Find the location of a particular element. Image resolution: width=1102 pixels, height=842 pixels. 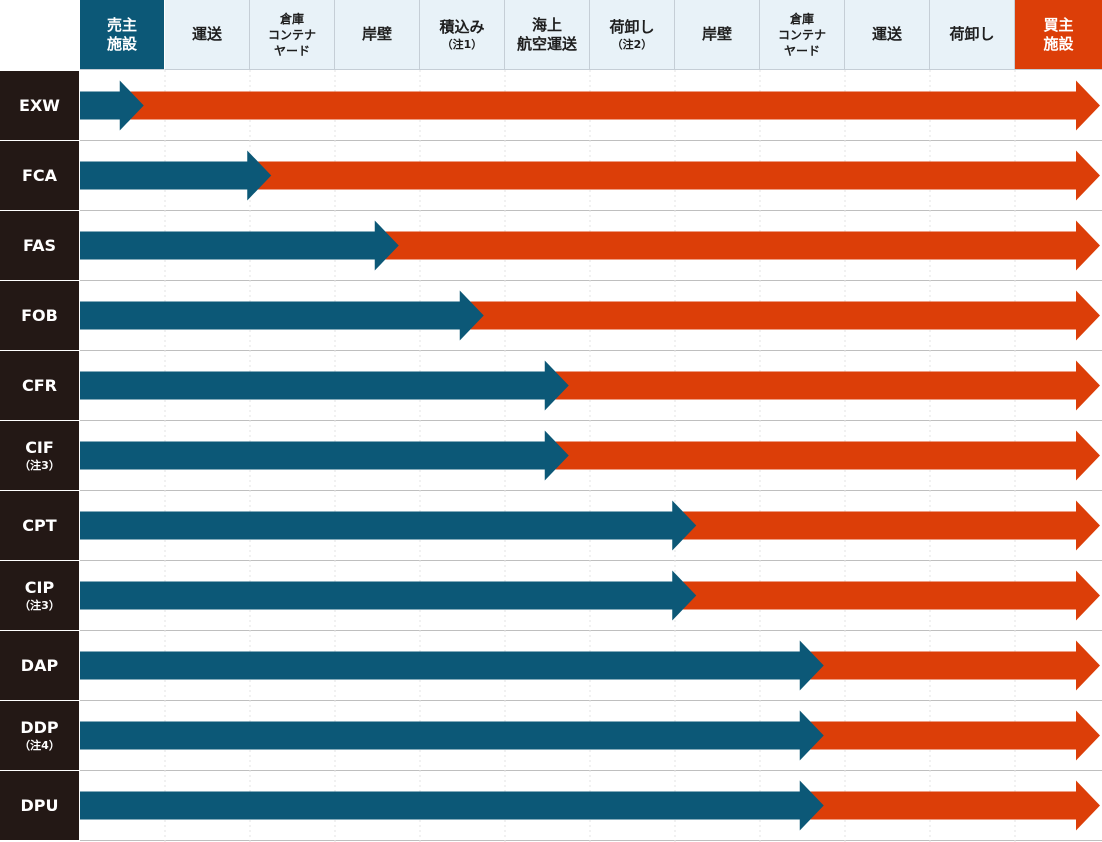

header-cell-0-line: 売主 is located at coordinates (121, 24).